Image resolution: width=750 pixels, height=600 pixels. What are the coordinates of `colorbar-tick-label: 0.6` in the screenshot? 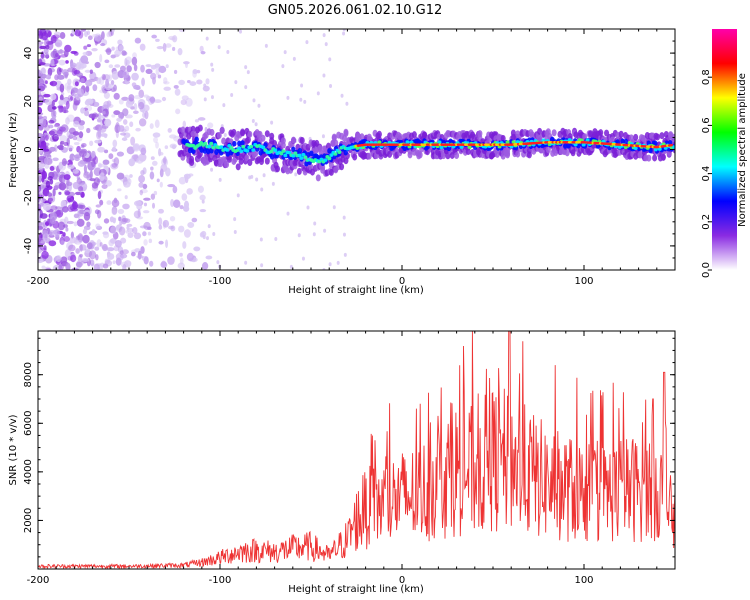 It's located at (706, 125).